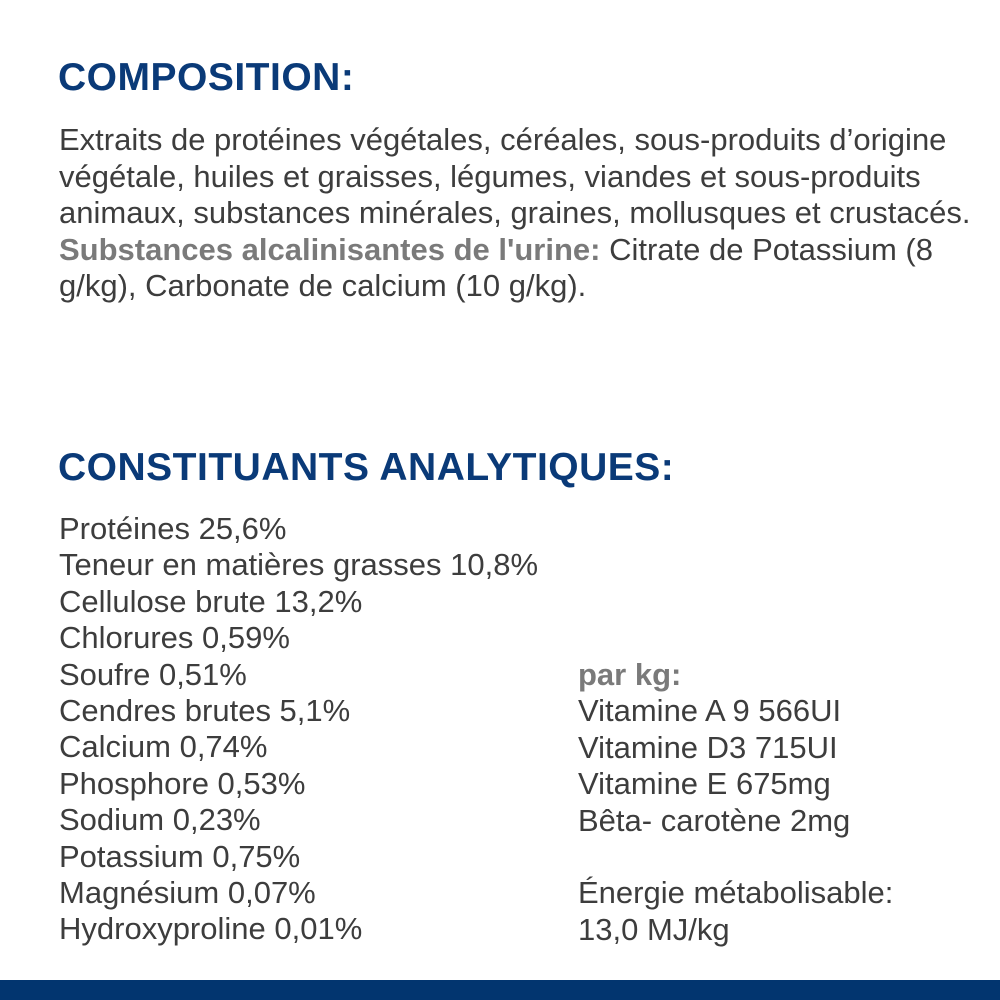 This screenshot has width=1000, height=1000. I want to click on list-item: Vitamine A 9 566UI, so click(710, 711).